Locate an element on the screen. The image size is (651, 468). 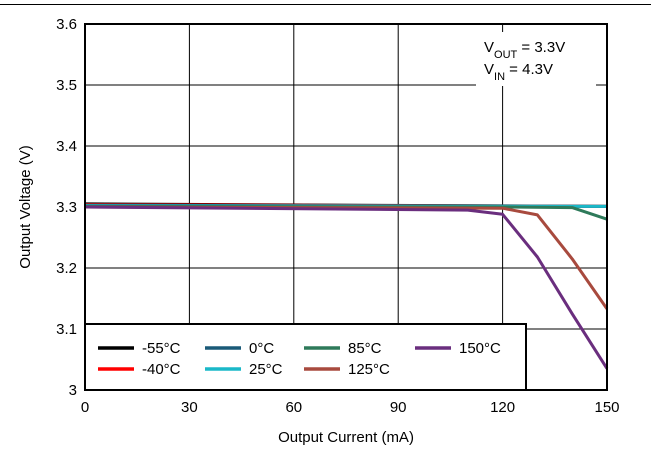
x-tick-label: 150 is located at coordinates (606, 407).